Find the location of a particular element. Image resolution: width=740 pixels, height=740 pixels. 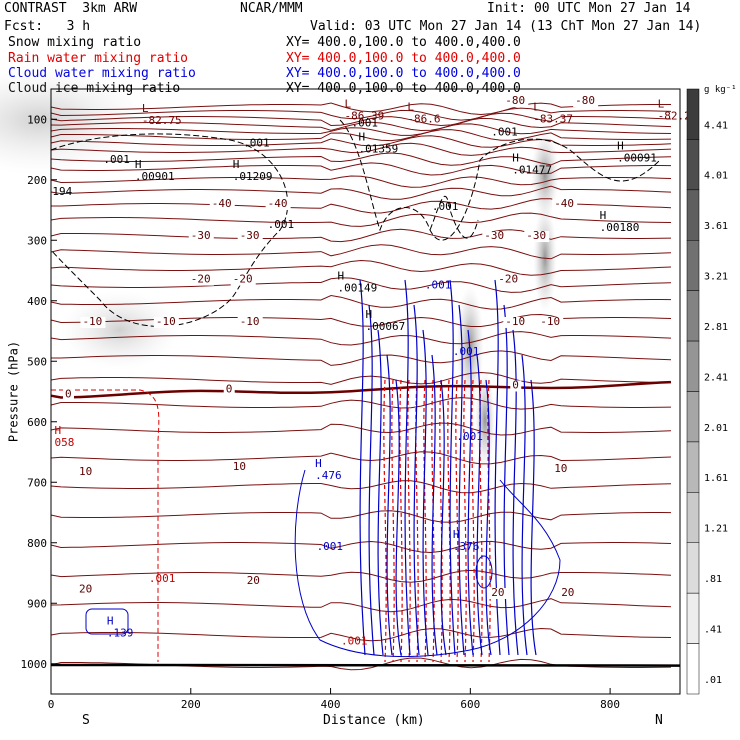

extremum-value: -82.75 is located at coordinates (162, 120).